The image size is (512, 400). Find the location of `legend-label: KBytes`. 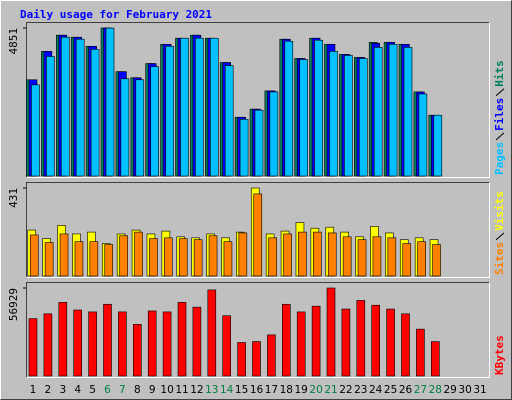

legend-label: KBytes is located at coordinates (499, 355).